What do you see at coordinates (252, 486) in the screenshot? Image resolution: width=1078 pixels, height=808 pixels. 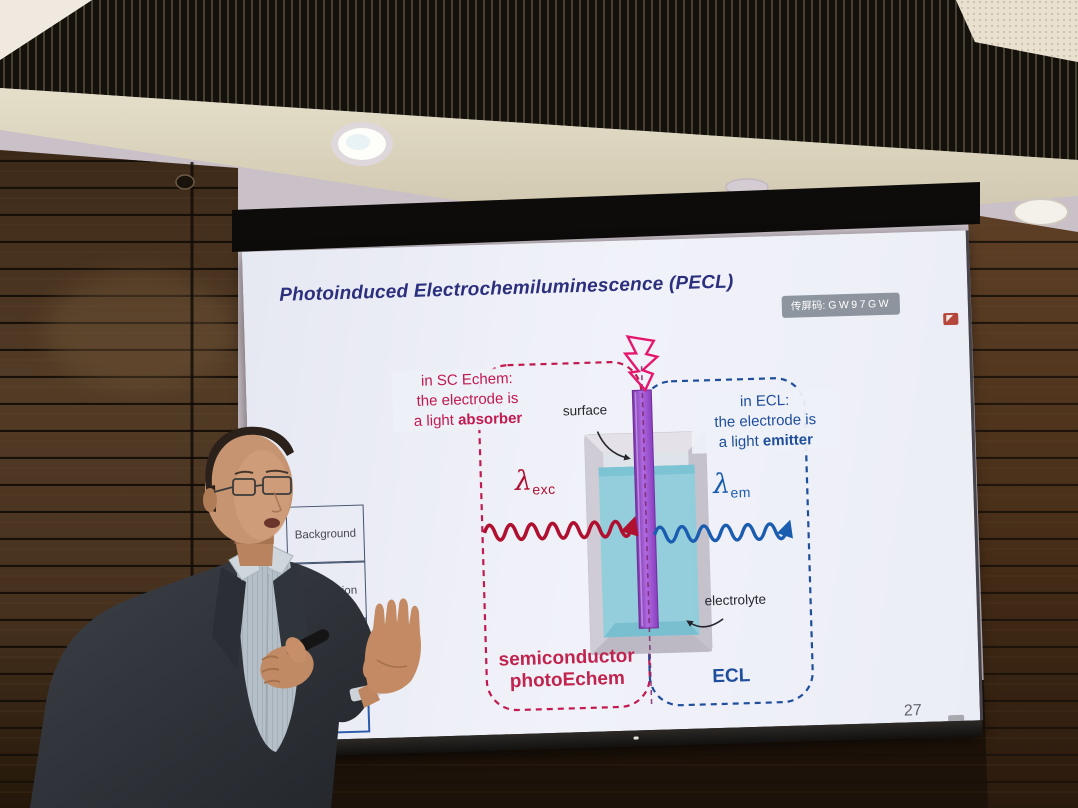 I see `presenter-glasses` at bounding box center [252, 486].